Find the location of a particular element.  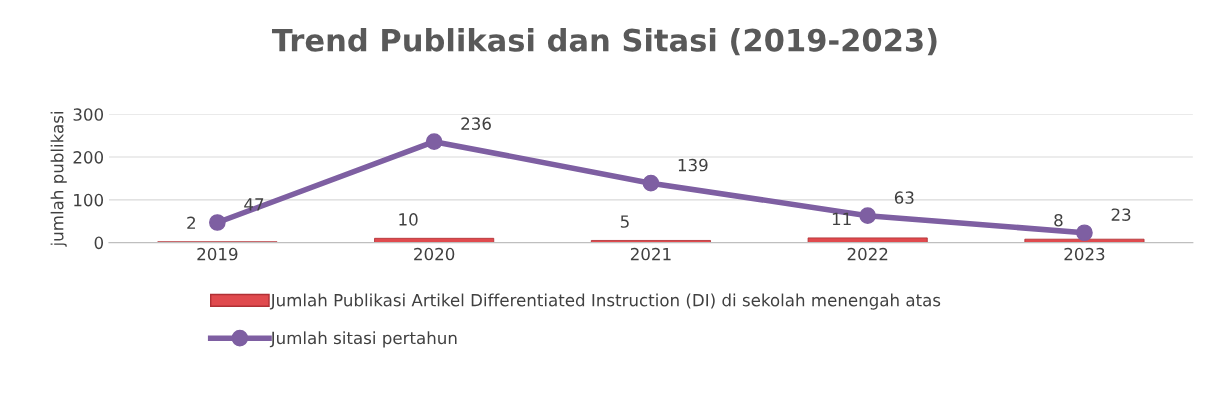

x-tick-label: 2021 is located at coordinates (650, 254).